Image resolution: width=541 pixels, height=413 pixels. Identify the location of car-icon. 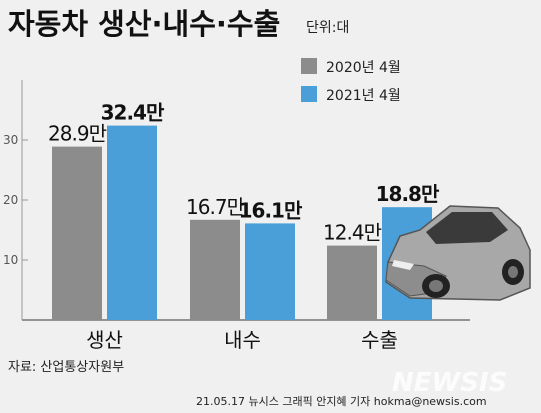
(458, 253).